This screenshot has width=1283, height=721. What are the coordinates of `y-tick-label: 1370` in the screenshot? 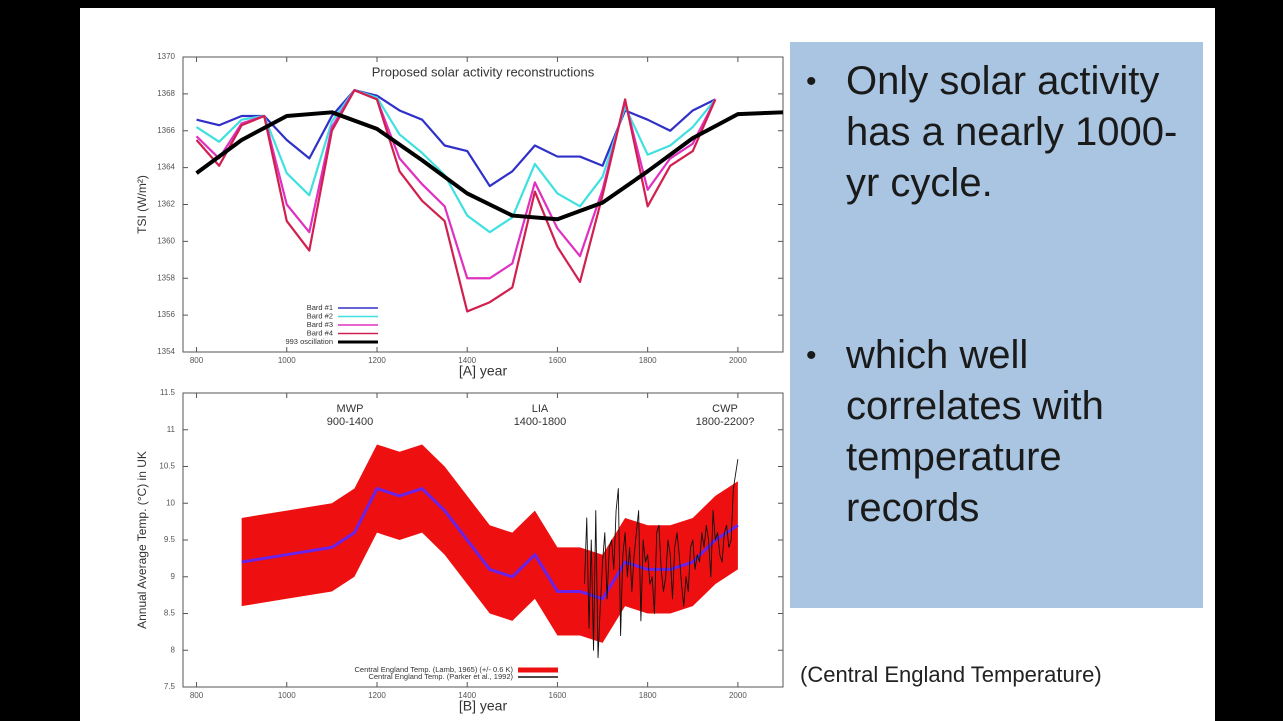 It's located at (166, 56).